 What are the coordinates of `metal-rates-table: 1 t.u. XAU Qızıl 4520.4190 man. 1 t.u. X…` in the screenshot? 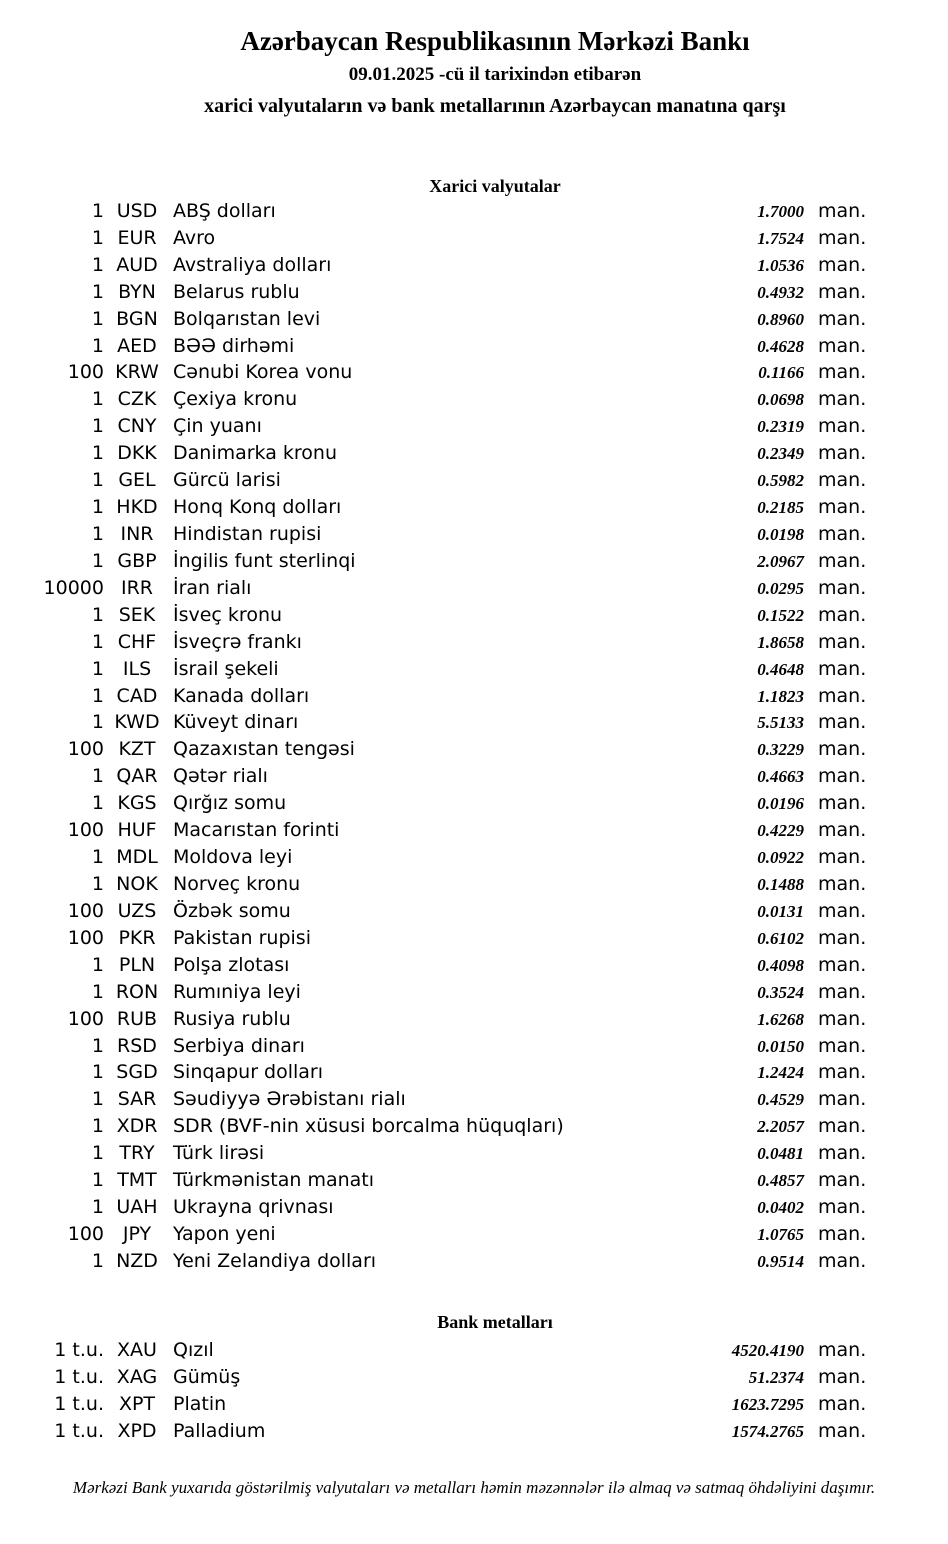 It's located at (474, 1391).